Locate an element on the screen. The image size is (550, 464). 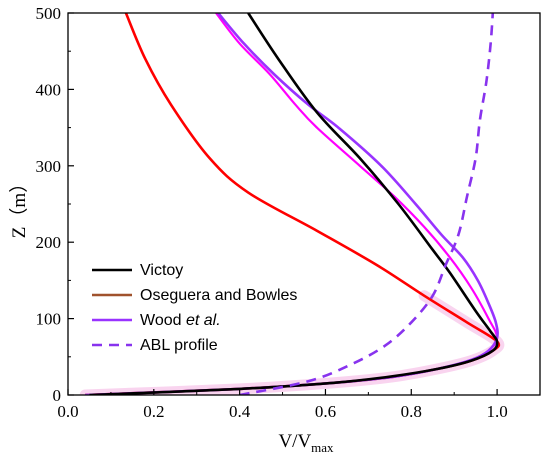
x-tick-label: 0.8 is located at coordinates (411, 411).